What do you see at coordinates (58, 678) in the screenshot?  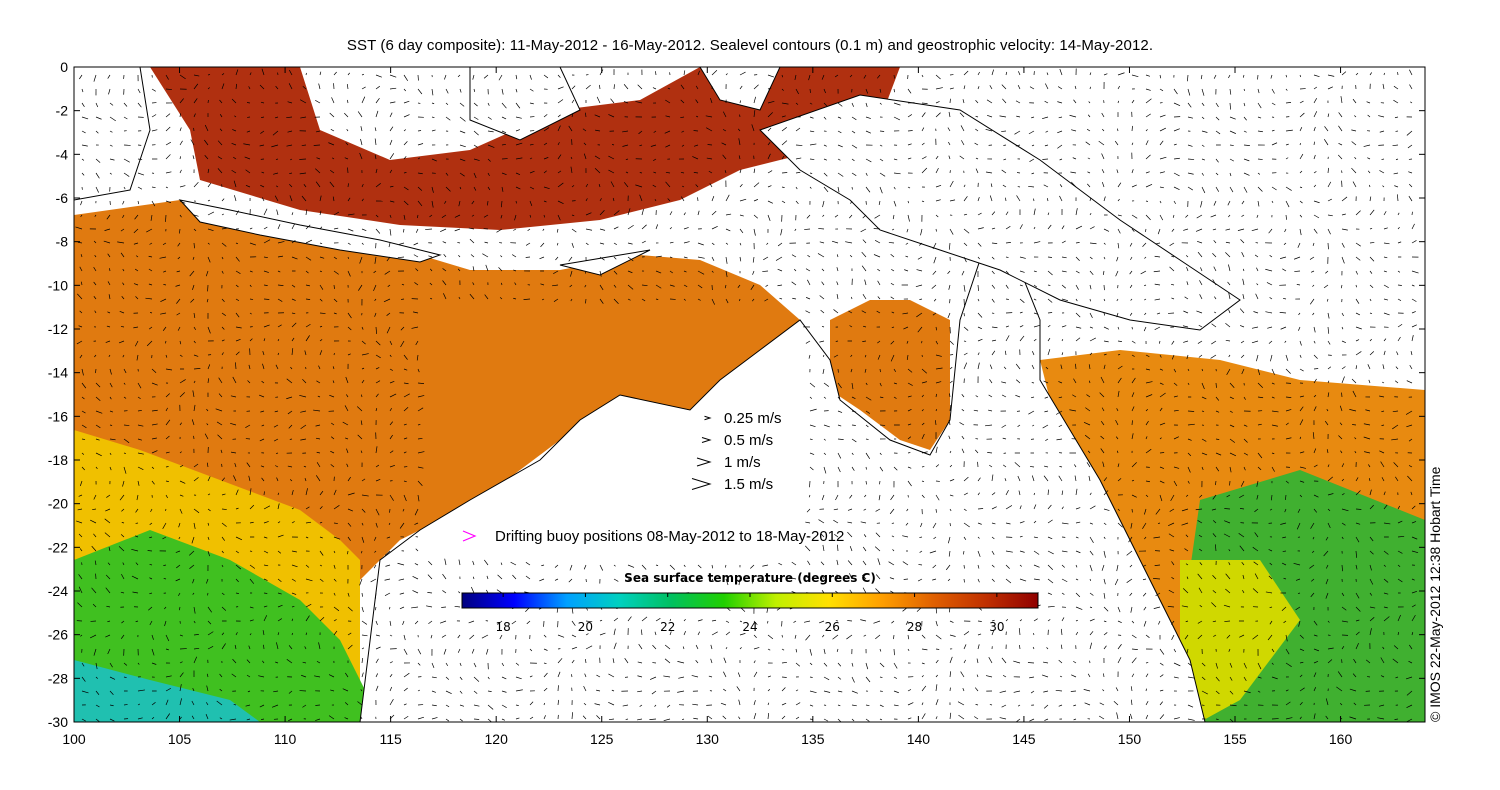 I see `y-tick-label: -28` at bounding box center [58, 678].